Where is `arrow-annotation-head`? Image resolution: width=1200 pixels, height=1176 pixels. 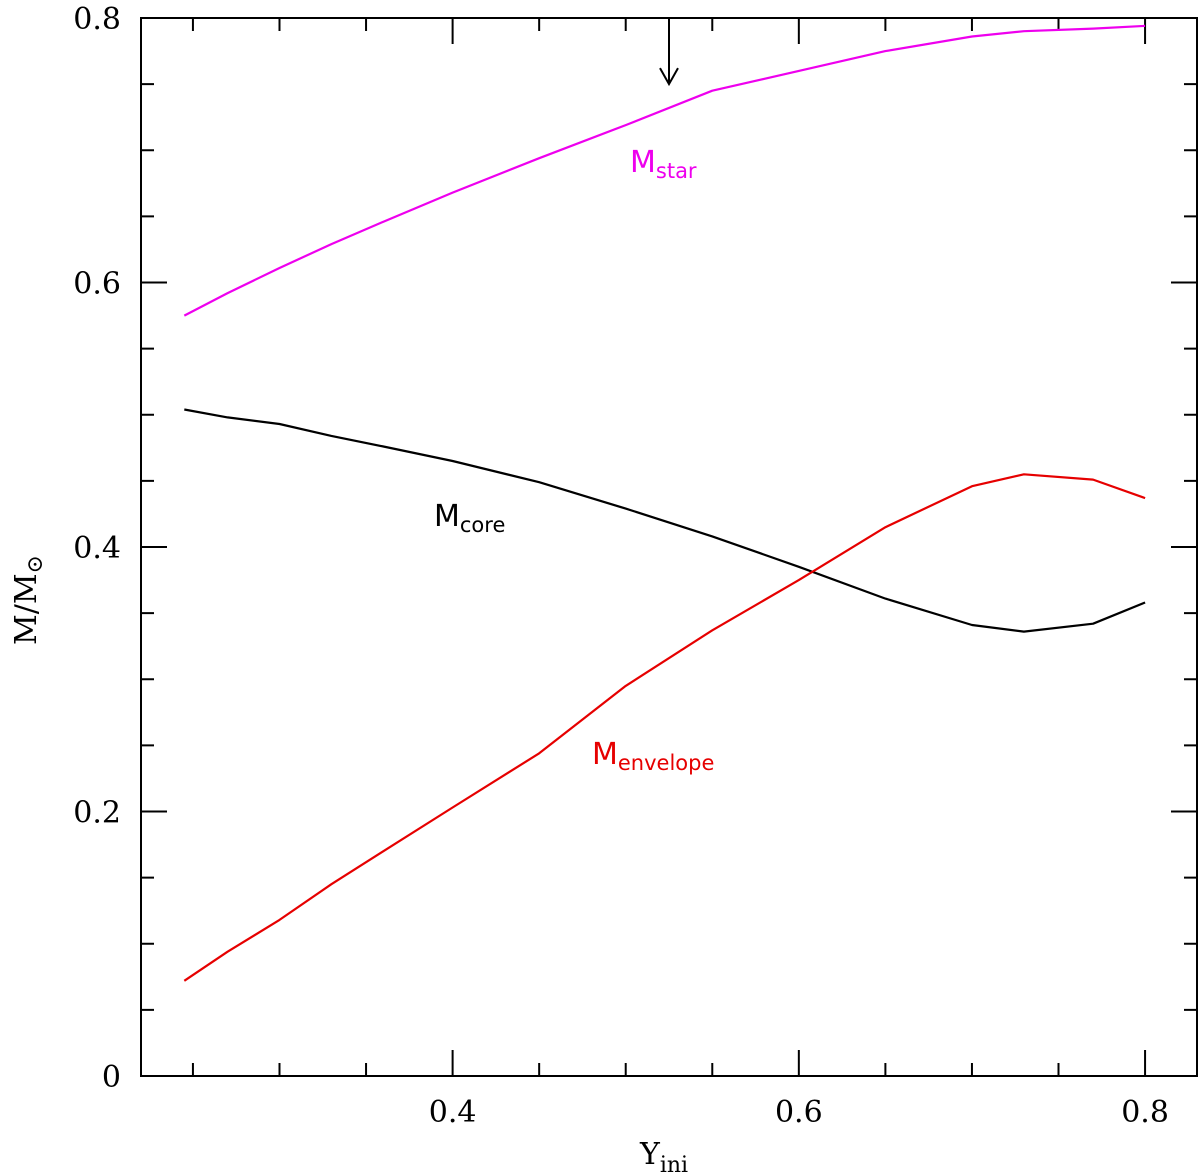 arrow-annotation-head is located at coordinates (669, 77).